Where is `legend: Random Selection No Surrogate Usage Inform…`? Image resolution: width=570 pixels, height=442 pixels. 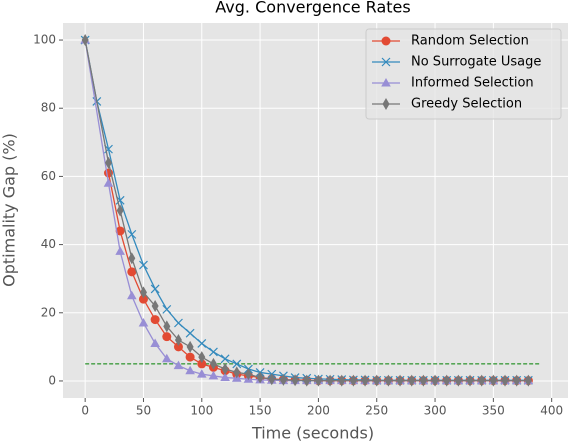
legend: Random Selection No Surrogate Usage Inform… is located at coordinates (463, 74).